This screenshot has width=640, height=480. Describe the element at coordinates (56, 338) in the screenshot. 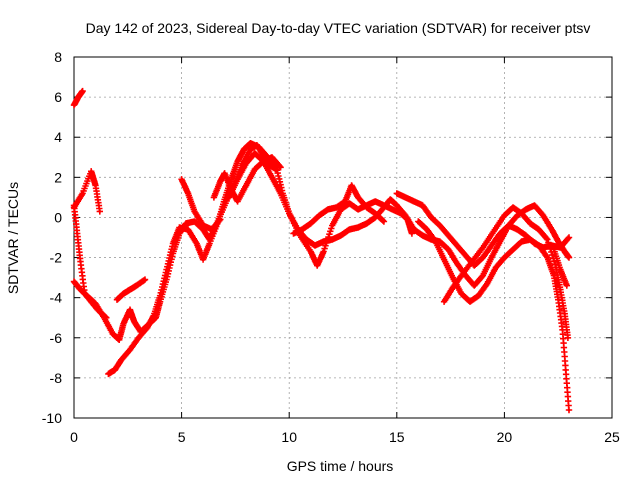

I see `y-tick-label: -6` at that location.